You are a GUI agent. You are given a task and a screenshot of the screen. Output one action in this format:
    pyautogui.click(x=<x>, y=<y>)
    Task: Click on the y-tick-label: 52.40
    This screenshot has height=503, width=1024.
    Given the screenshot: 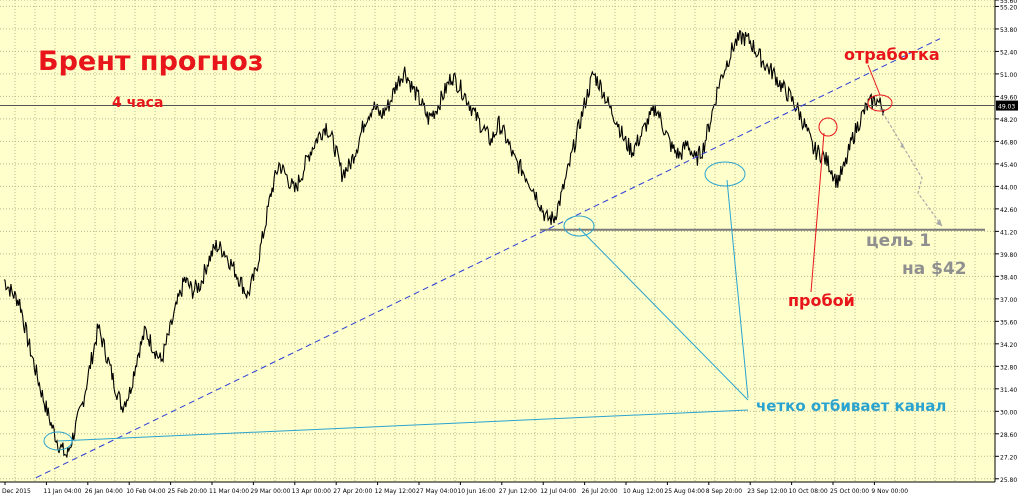 What is the action you would take?
    pyautogui.click(x=1008, y=52)
    